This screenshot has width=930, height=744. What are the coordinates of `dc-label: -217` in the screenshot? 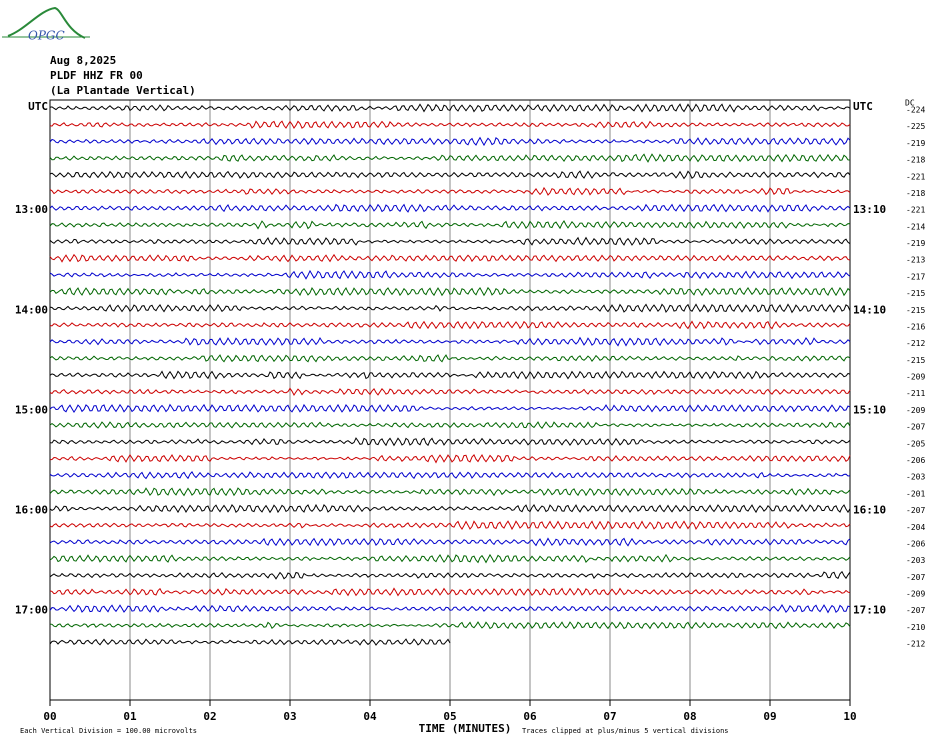 It's located at (915, 276).